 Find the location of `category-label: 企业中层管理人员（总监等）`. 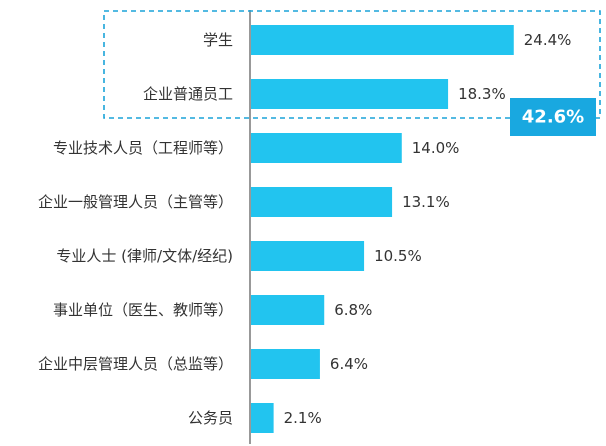

category-label: 企业中层管理人员（总监等） is located at coordinates (135, 364).